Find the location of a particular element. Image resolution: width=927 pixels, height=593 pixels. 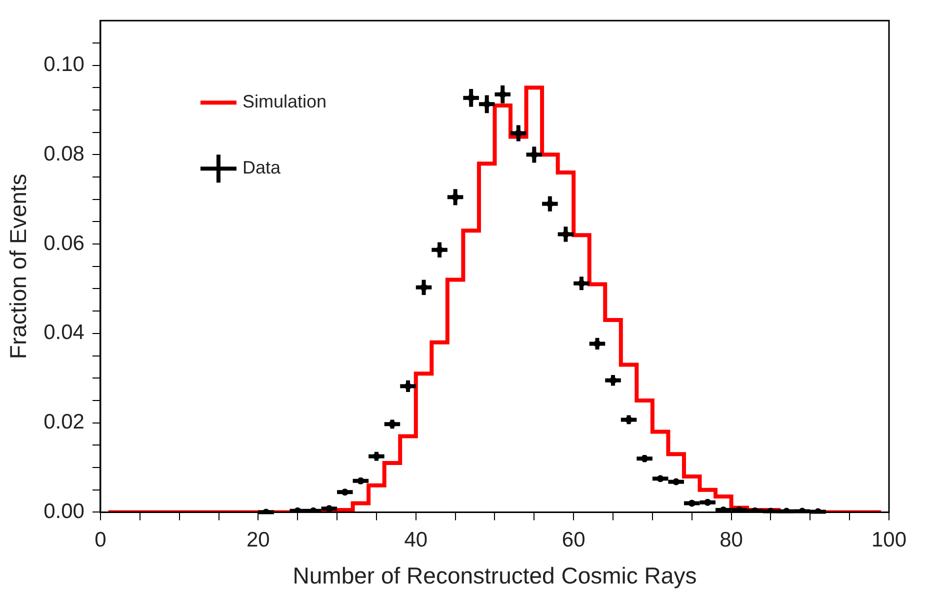

y-tick-label: 0.02 is located at coordinates (64, 422).